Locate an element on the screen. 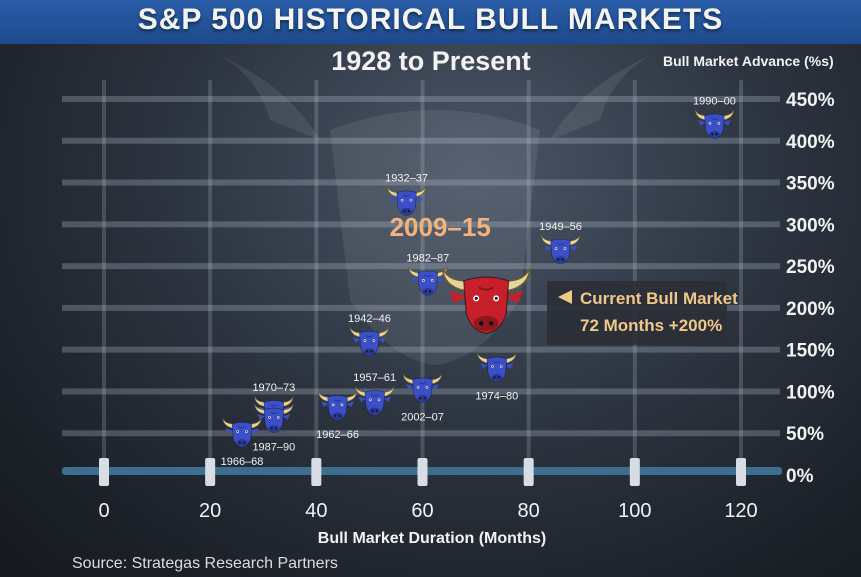 The width and height of the screenshot is (861, 577). current-bull-callout: Current Bull Market 72 Months +200% is located at coordinates (642, 313).